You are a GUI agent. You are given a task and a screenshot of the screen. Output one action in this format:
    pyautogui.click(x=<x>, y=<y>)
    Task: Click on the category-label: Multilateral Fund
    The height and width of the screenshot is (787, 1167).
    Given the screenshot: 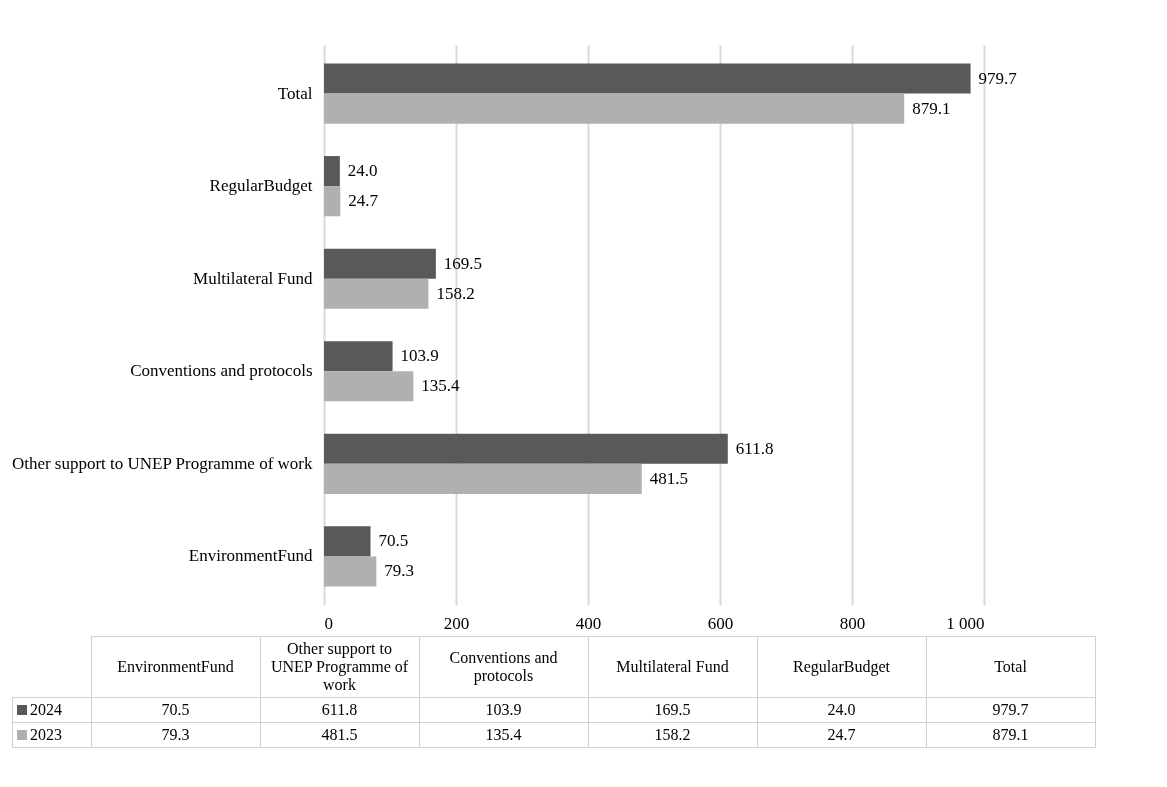 What is the action you would take?
    pyautogui.click(x=672, y=666)
    